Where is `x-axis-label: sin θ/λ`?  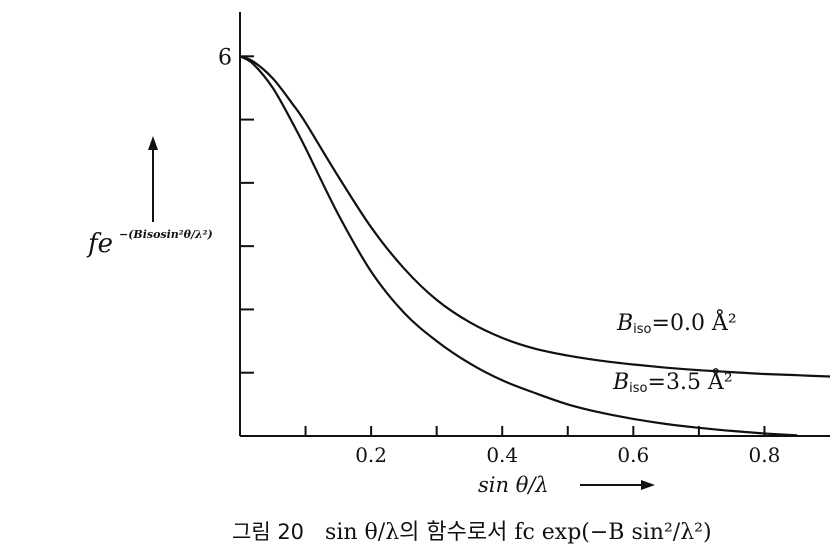 x-axis-label: sin θ/λ is located at coordinates (513, 485).